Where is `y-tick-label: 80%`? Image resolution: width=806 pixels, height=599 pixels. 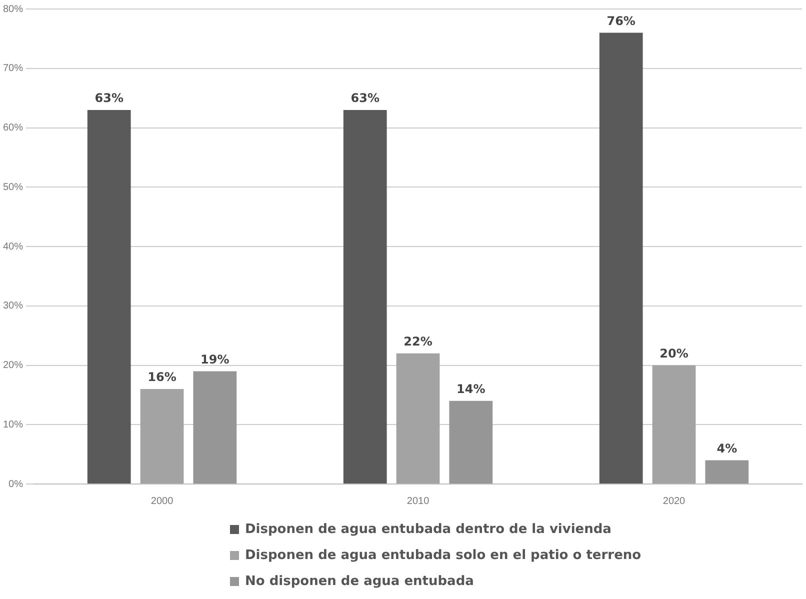 y-tick-label: 80% is located at coordinates (13, 9).